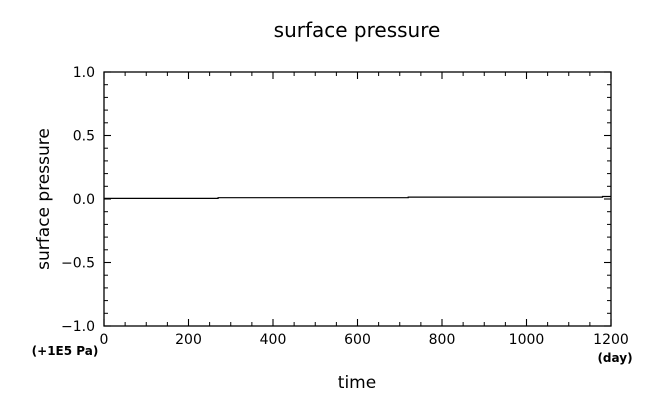 Image resolution: width=664 pixels, height=406 pixels. I want to click on y-tick-label: 0.0, so click(84, 200).